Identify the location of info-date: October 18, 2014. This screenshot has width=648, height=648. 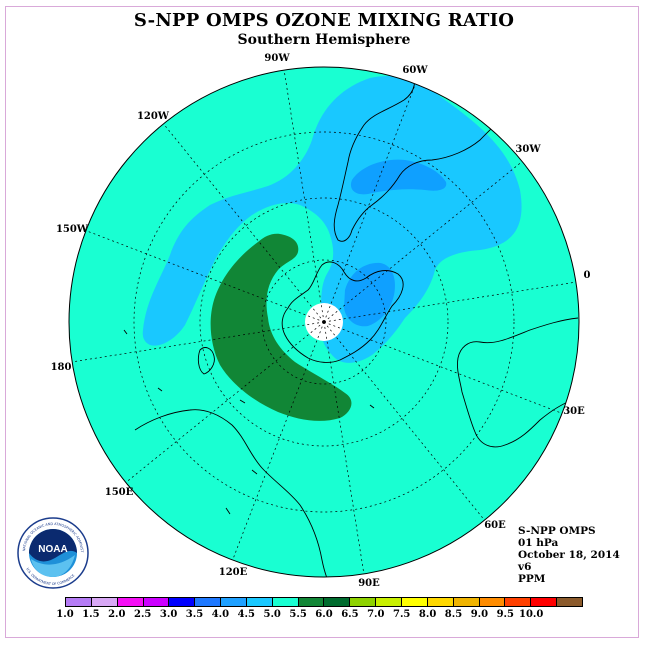
(569, 555).